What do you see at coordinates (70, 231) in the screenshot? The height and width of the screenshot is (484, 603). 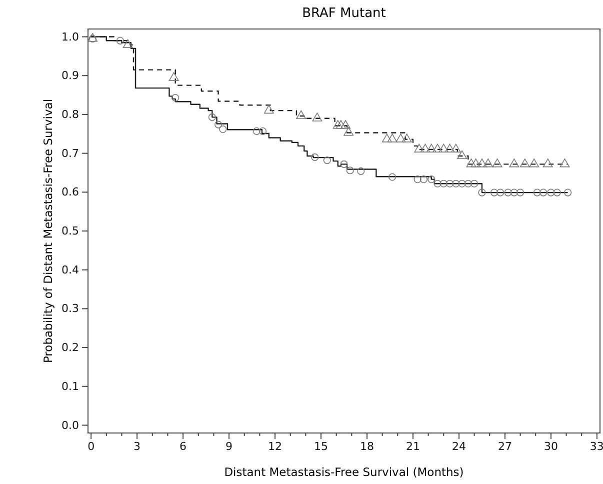 I see `y-tick-label: 0.5` at bounding box center [70, 231].